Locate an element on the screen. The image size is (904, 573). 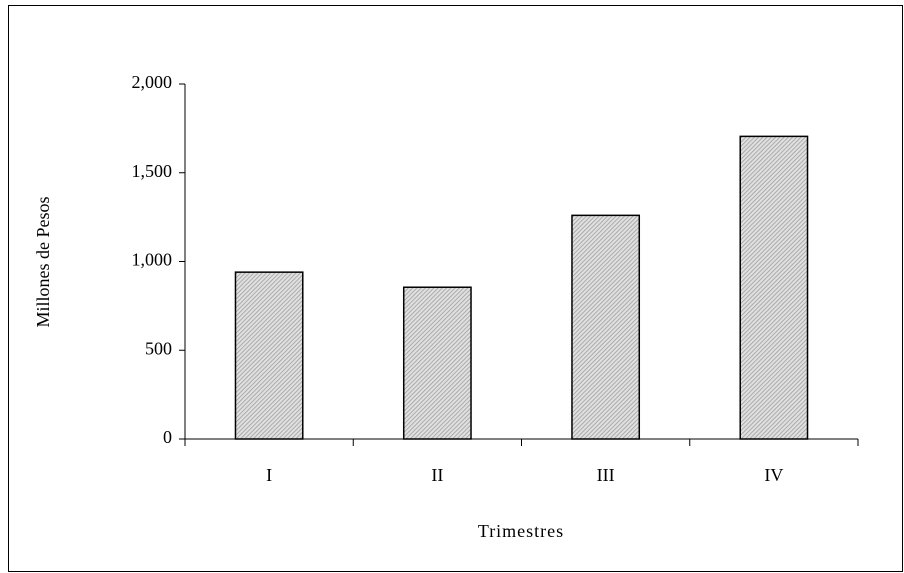
x-axis-title: Trimestres is located at coordinates (521, 531).